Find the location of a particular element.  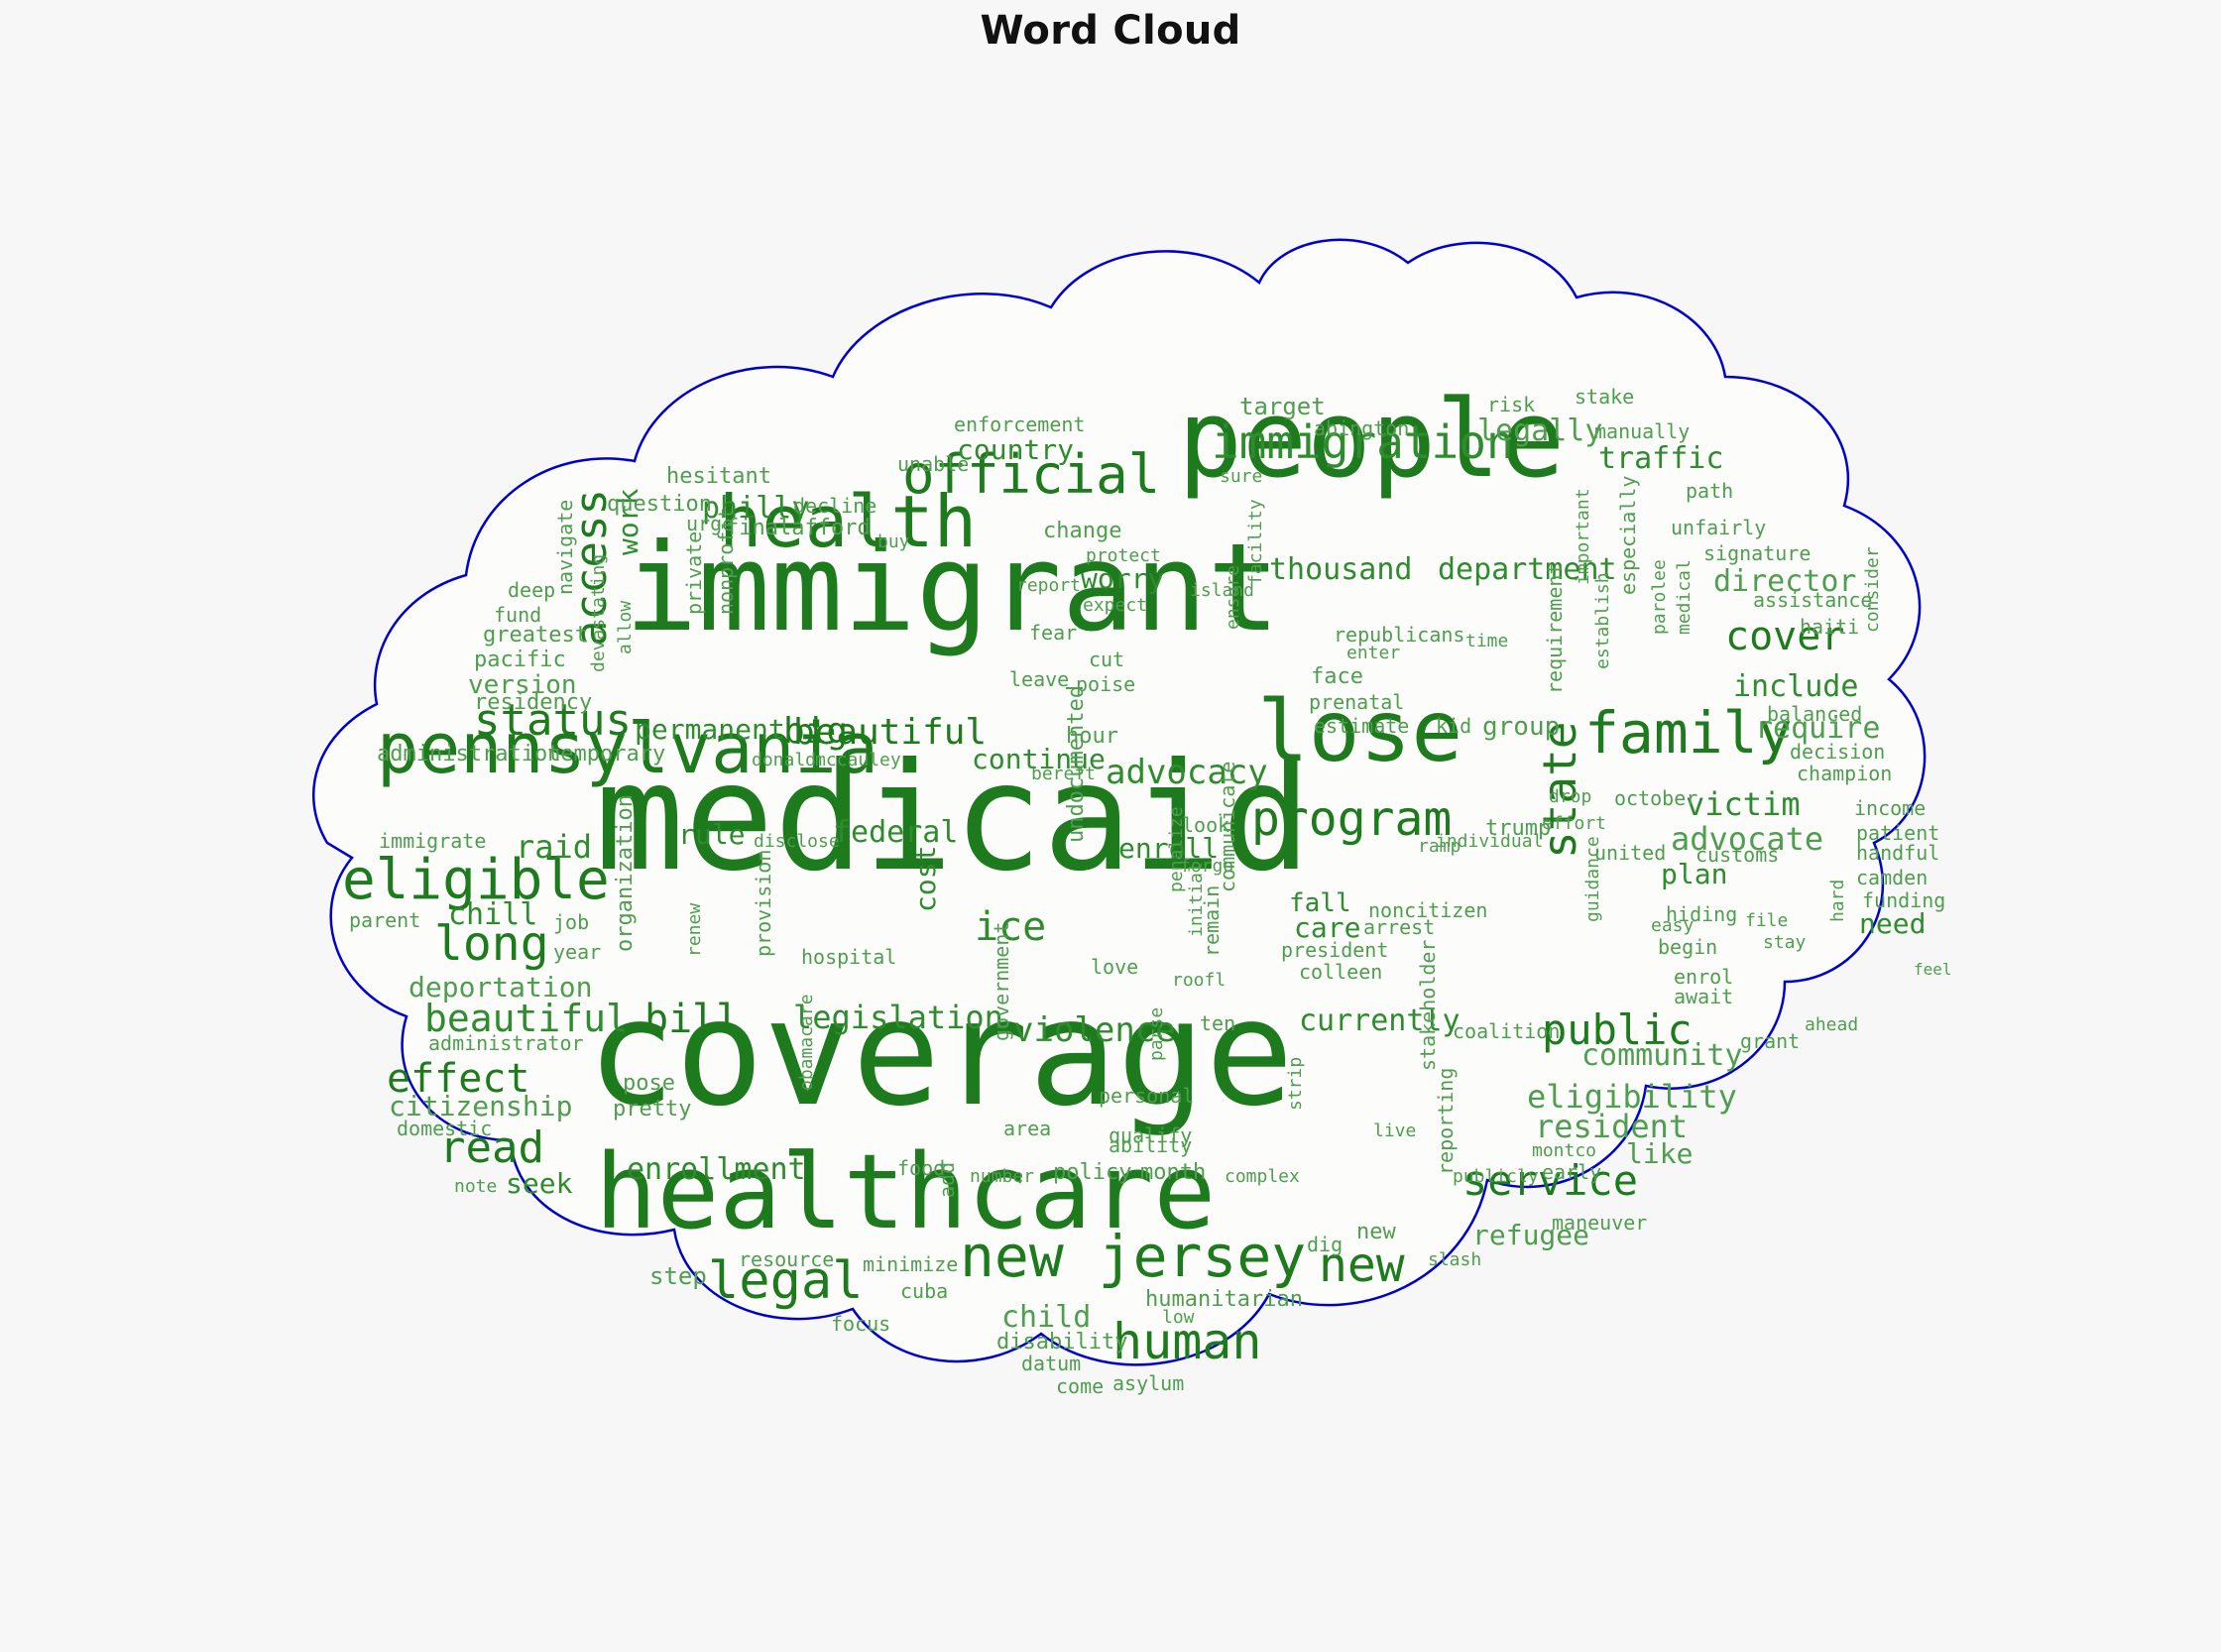

cloud-word: enrollment is located at coordinates (716, 1169).